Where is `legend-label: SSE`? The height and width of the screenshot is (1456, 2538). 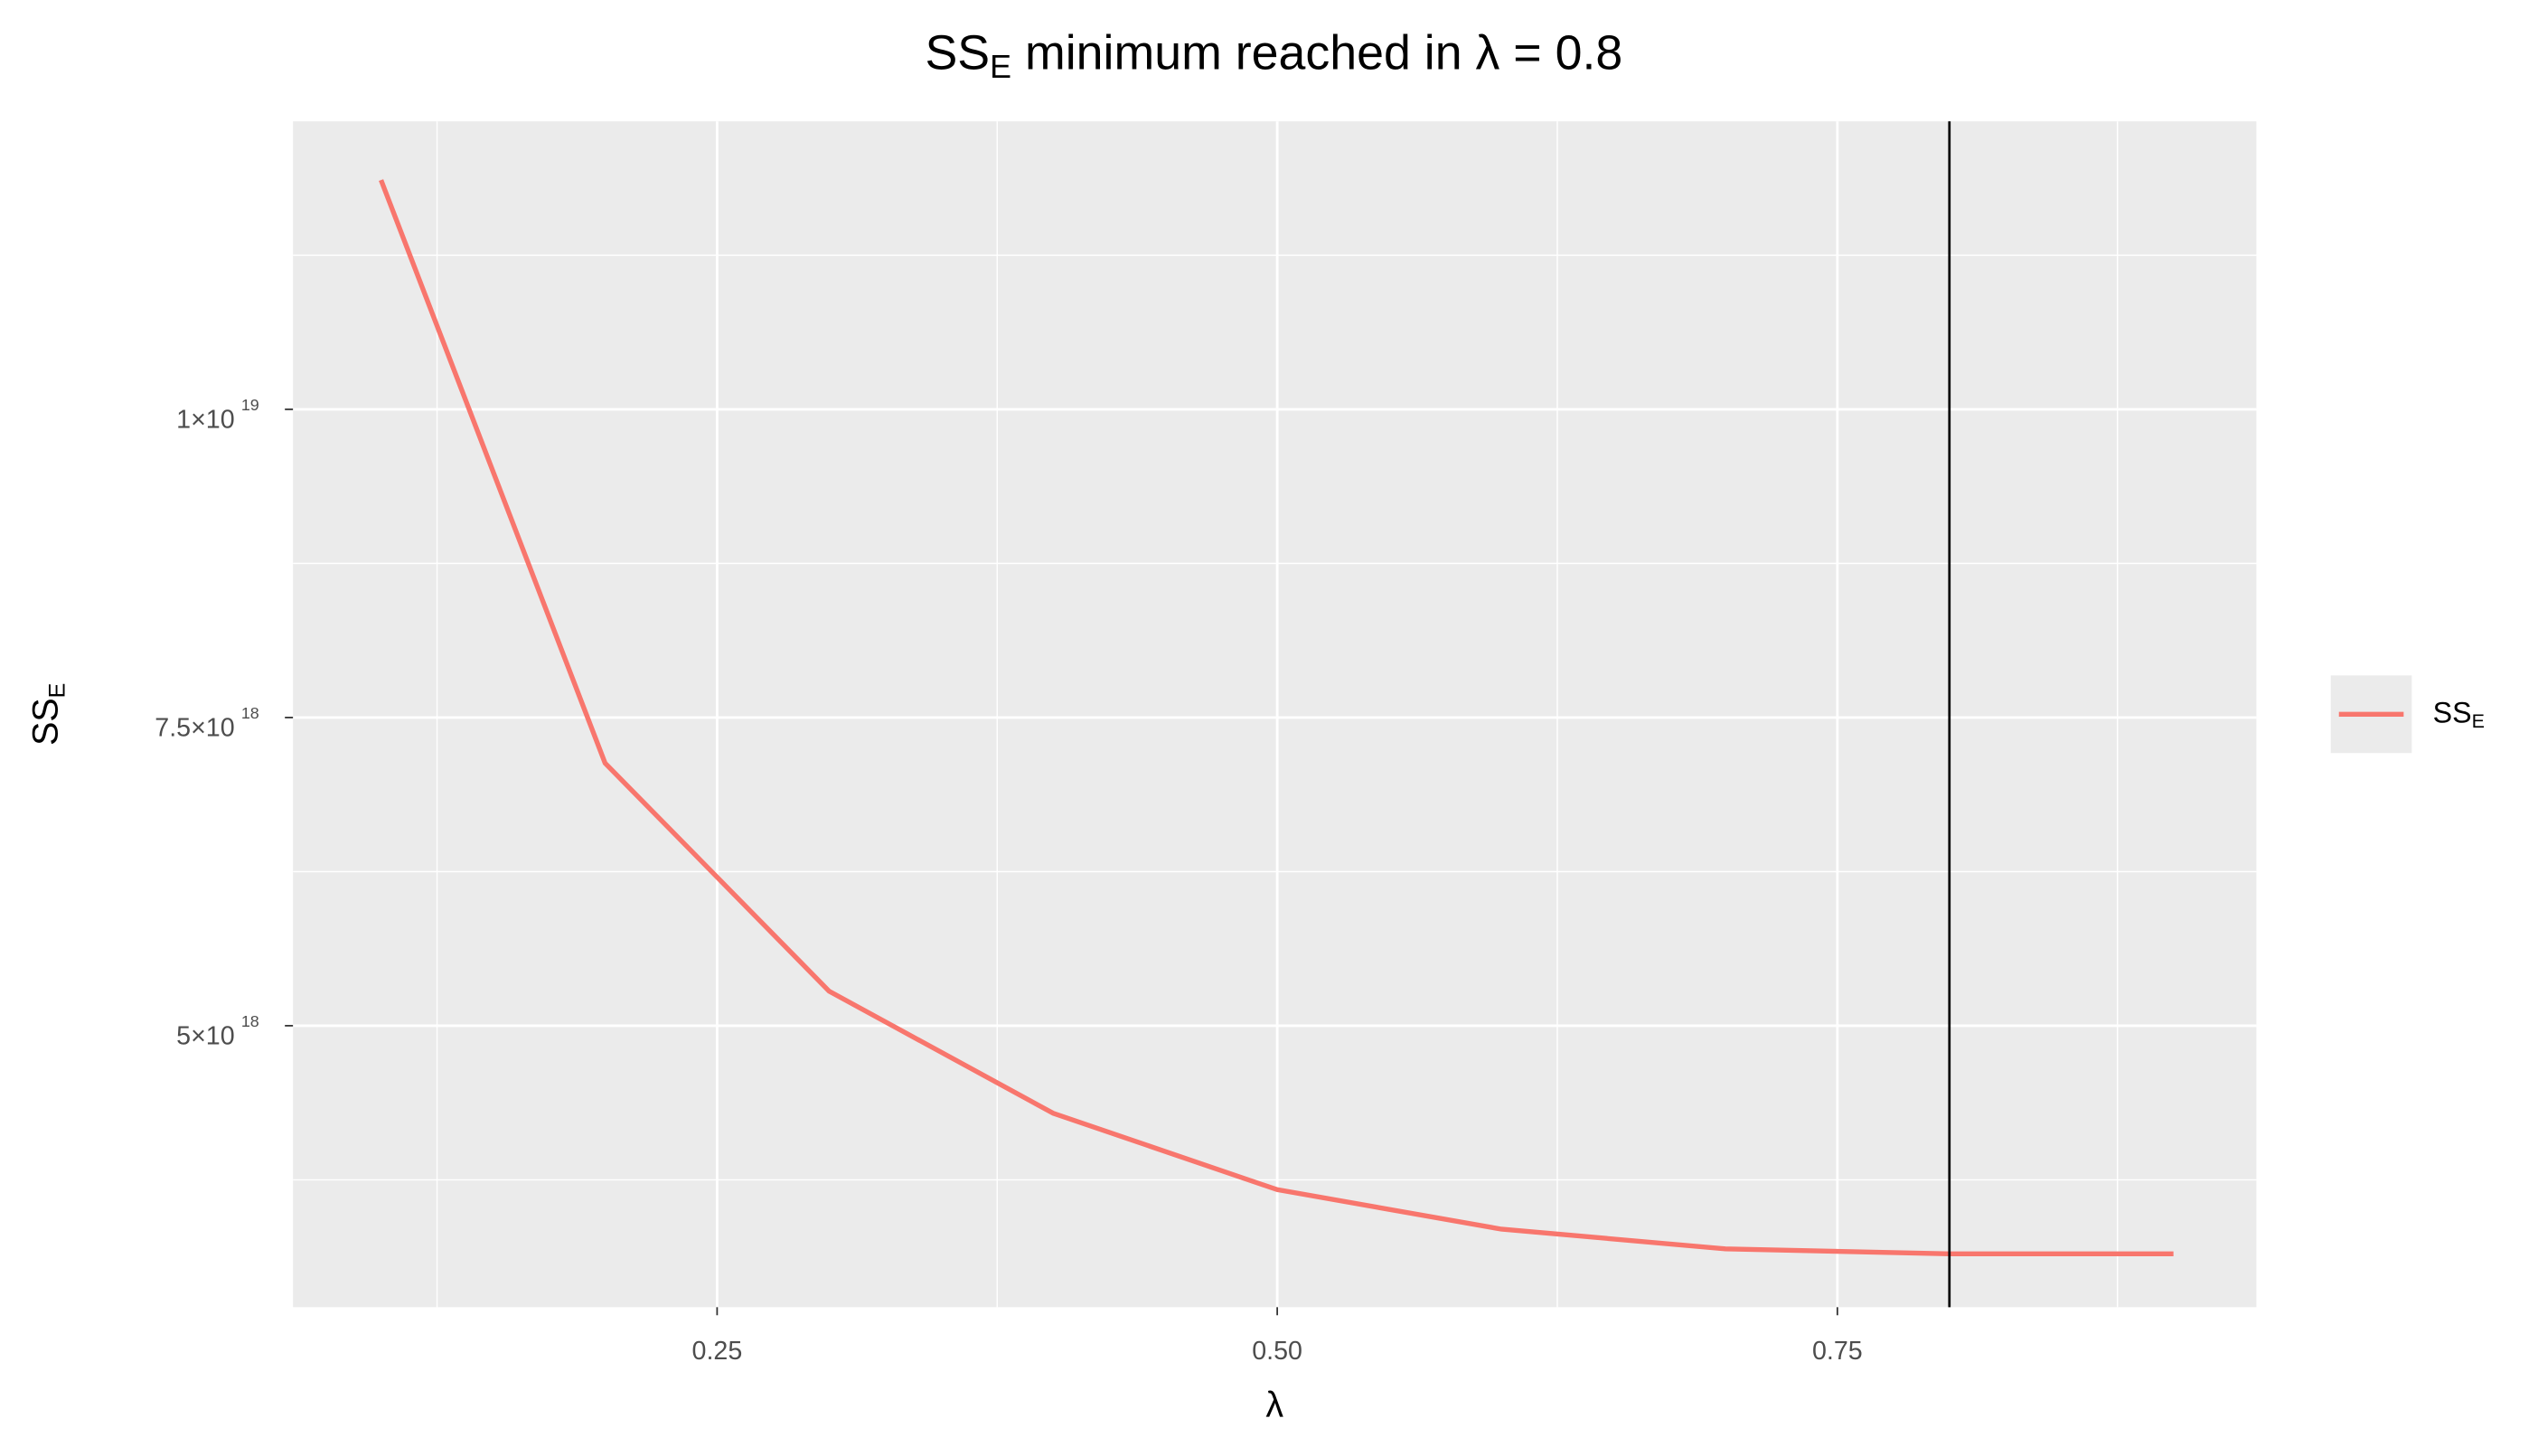 legend-label: SSE is located at coordinates (2459, 714).